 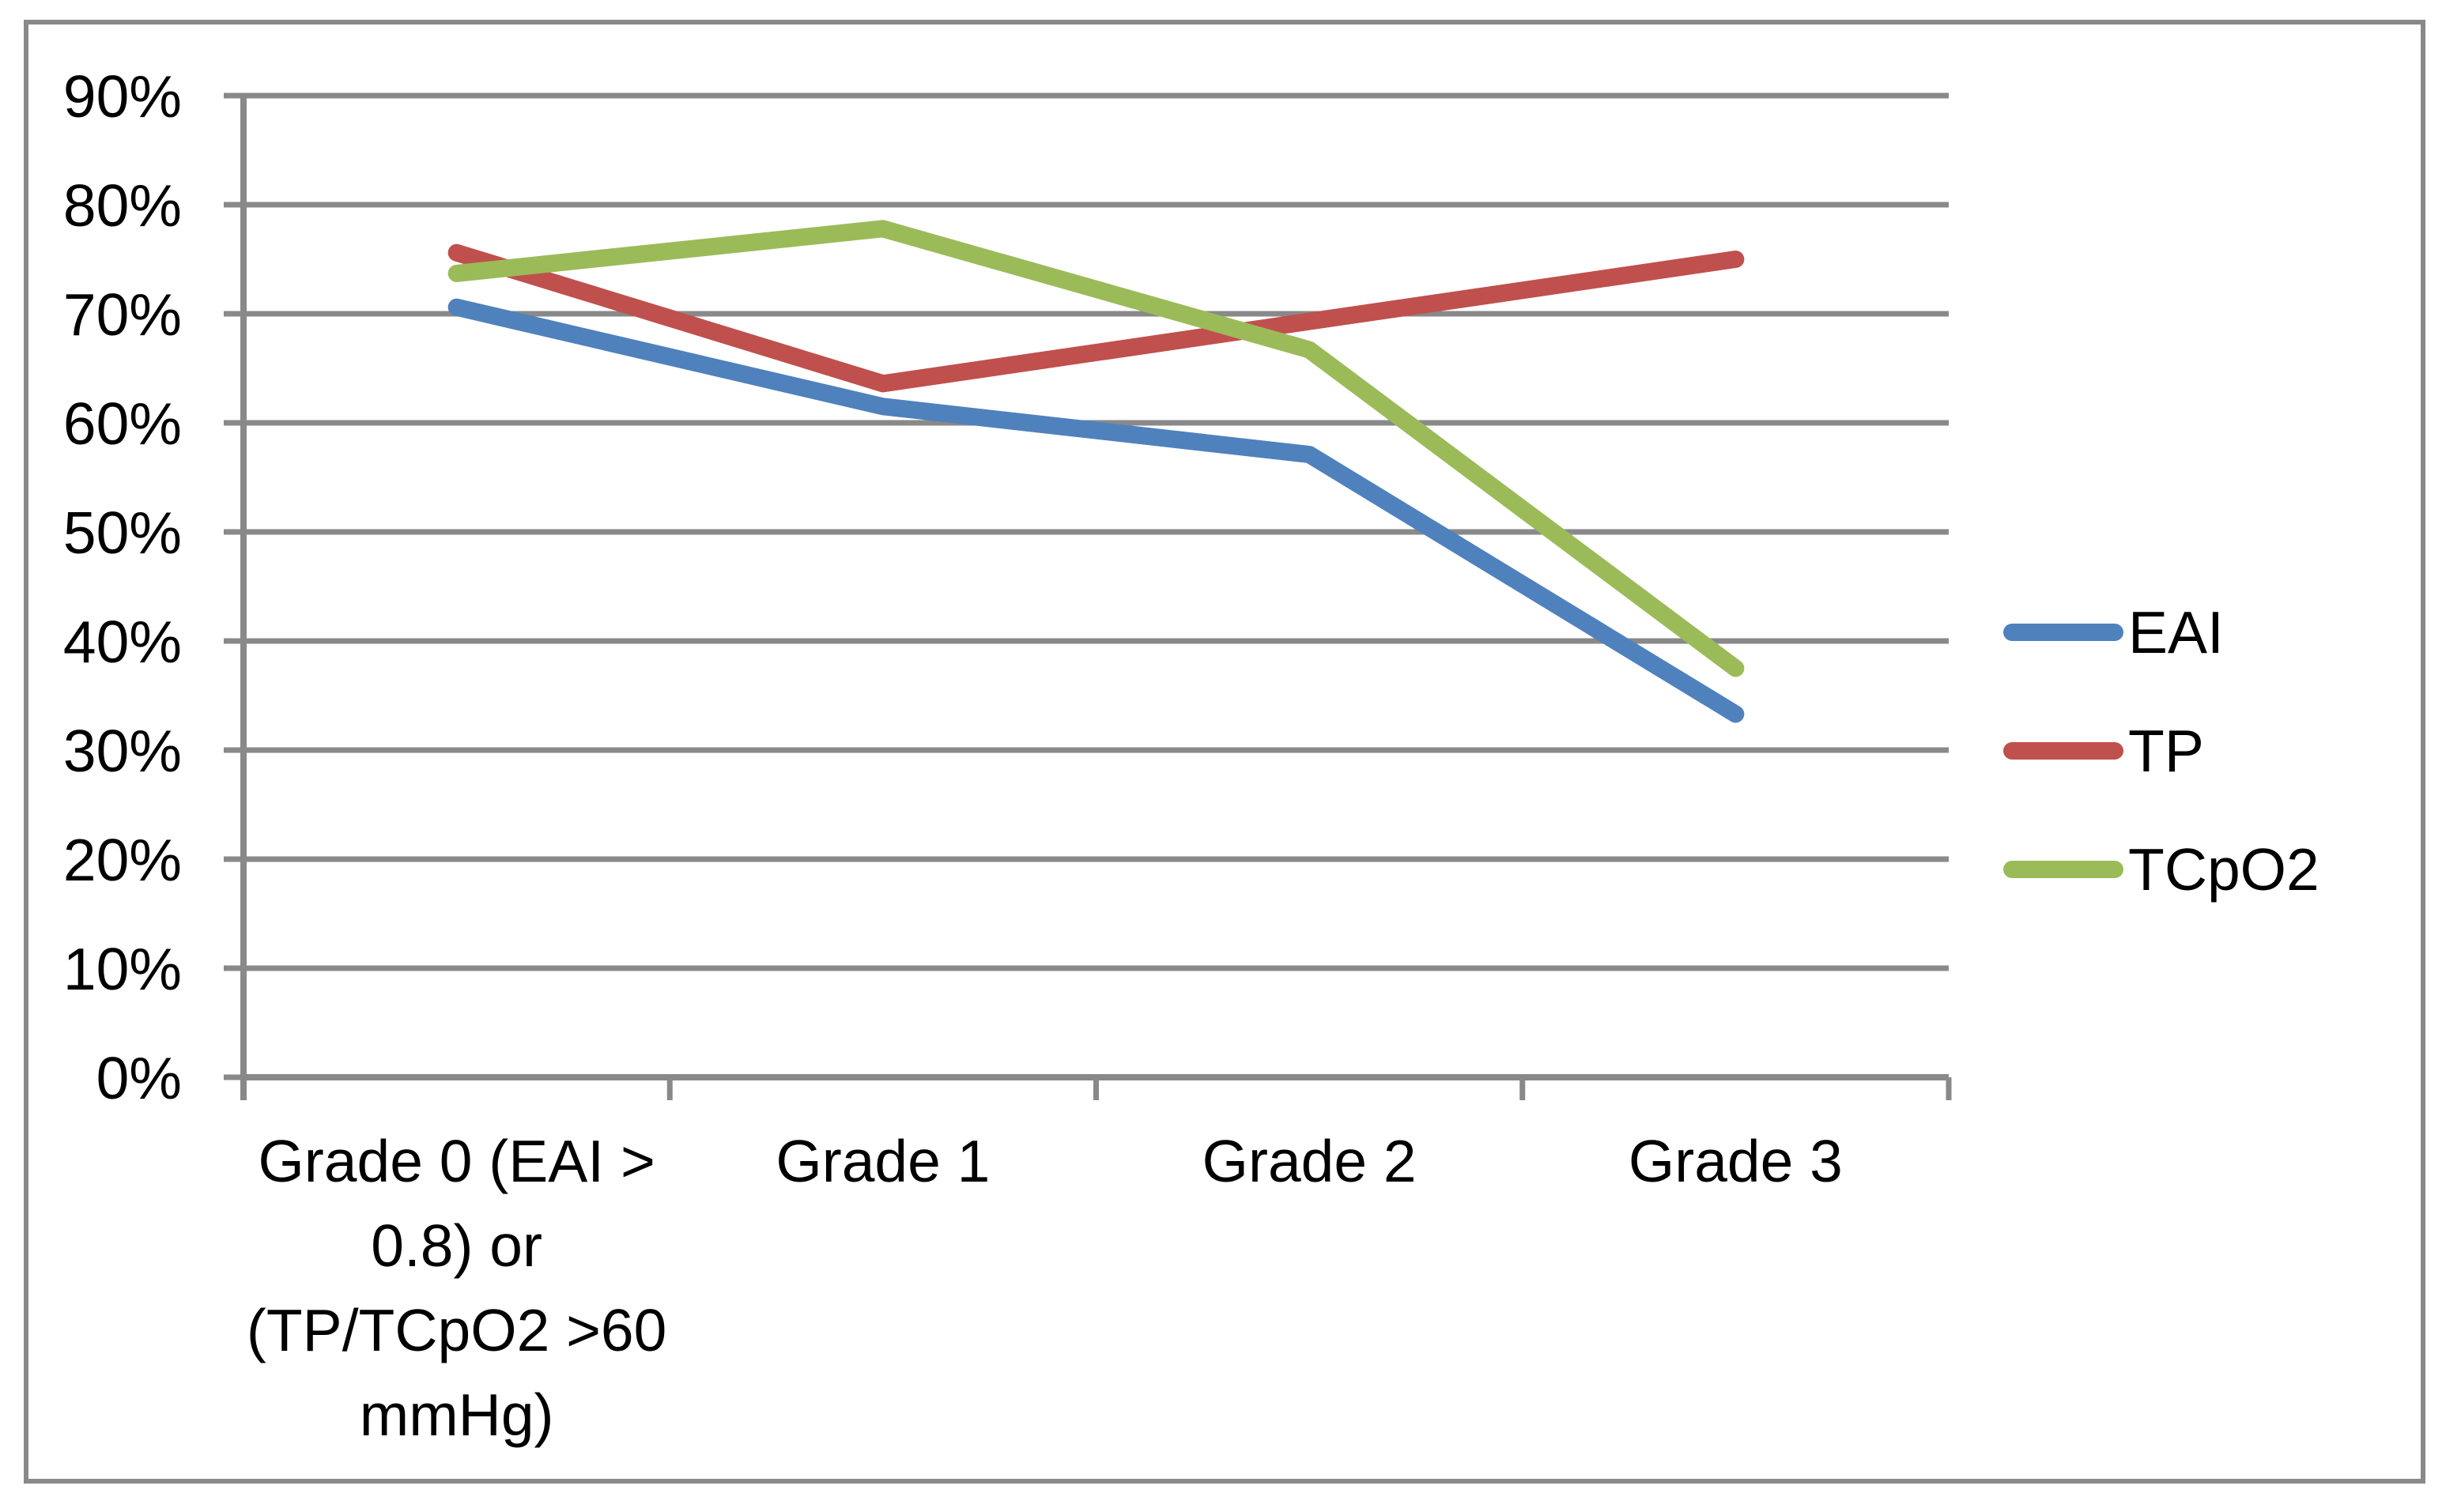 What do you see at coordinates (2176, 632) in the screenshot?
I see `legend-label-EAI: EAI` at bounding box center [2176, 632].